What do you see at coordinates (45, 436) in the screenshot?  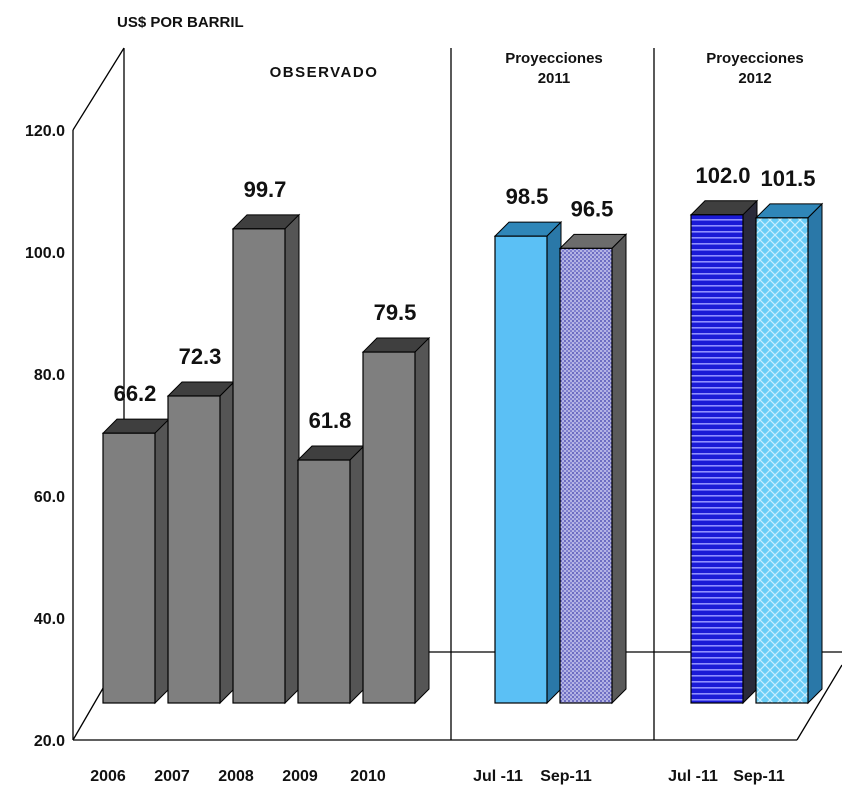 I see `y-tick-labels: 20.0 40.0 60.0 80.0 100.0 120.0` at bounding box center [45, 436].